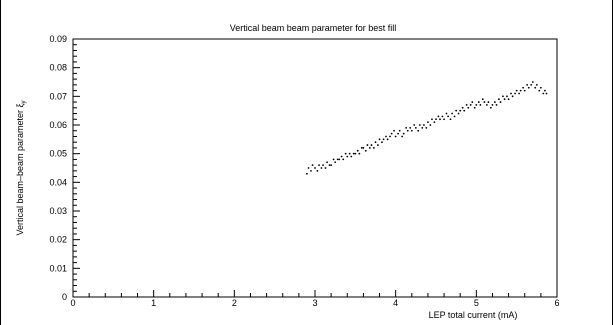  What do you see at coordinates (58, 96) in the screenshot?
I see `y-tick-label: 0.07` at bounding box center [58, 96].